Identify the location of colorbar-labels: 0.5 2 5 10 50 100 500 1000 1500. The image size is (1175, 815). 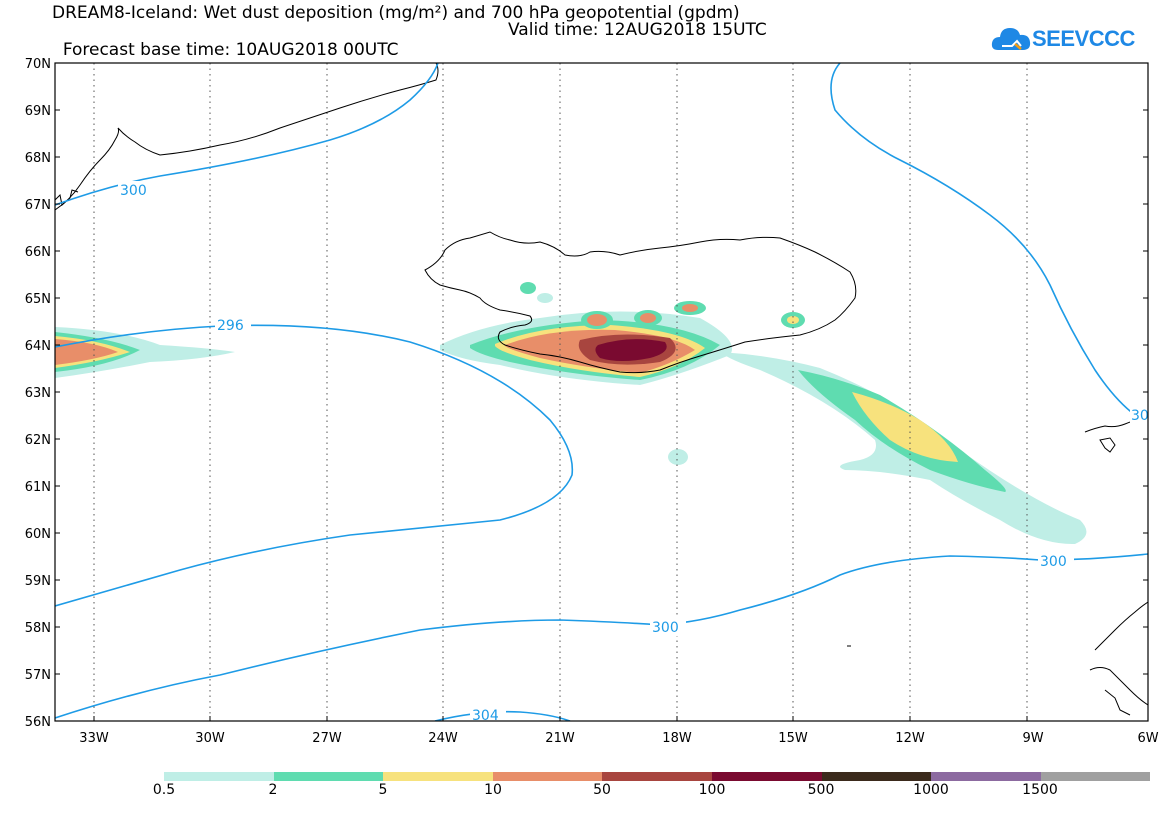
(587, 792).